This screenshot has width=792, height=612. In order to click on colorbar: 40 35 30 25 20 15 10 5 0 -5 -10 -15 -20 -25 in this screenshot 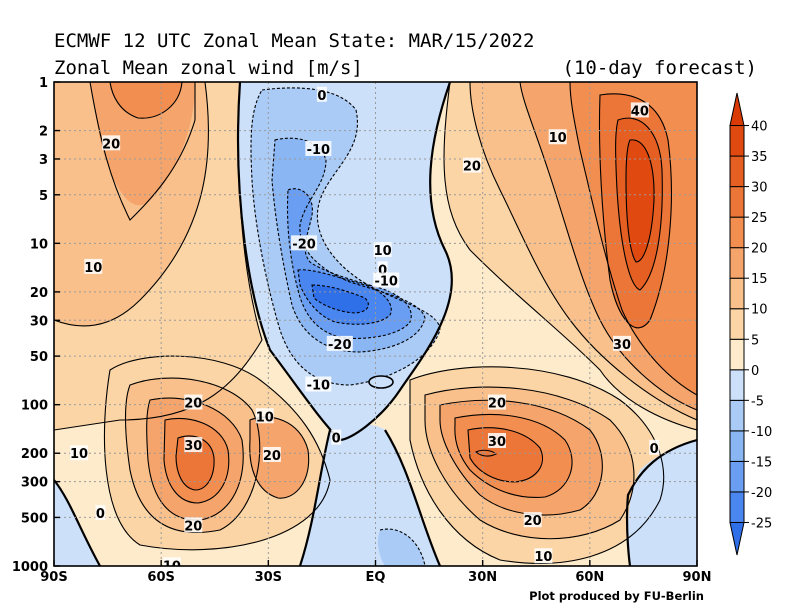, I will do `click(750, 324)`.